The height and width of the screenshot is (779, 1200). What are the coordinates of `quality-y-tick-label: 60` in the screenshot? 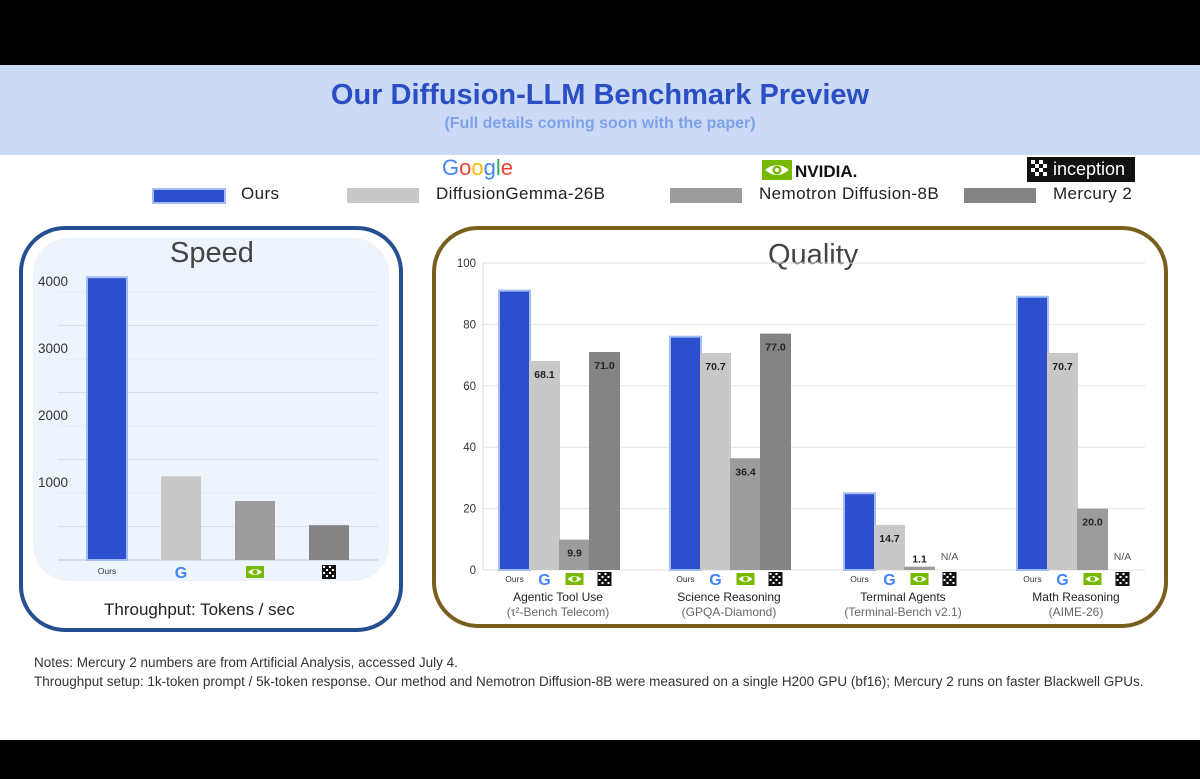 It's located at (469, 387).